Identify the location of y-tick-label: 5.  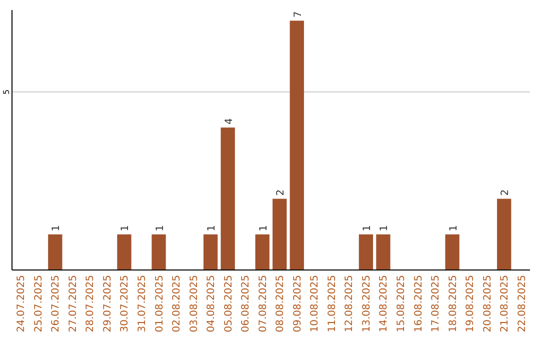
(6, 91).